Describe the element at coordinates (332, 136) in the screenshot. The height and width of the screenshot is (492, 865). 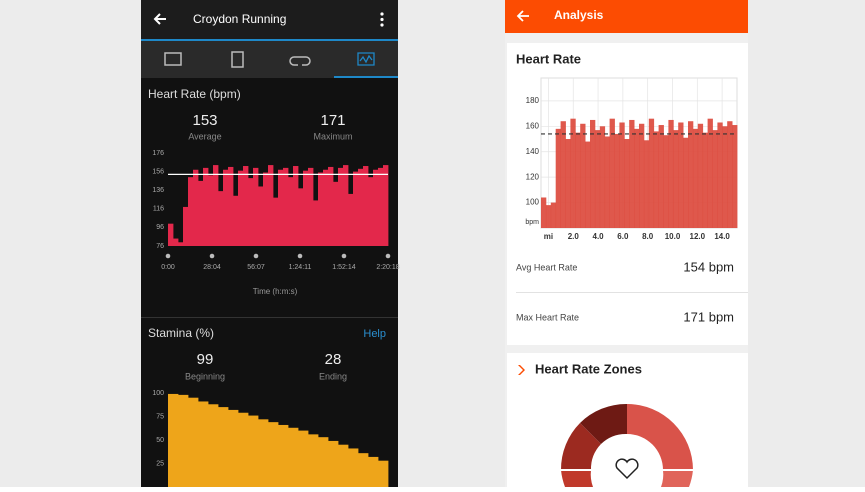
I see `stat-label: Maximum` at that location.